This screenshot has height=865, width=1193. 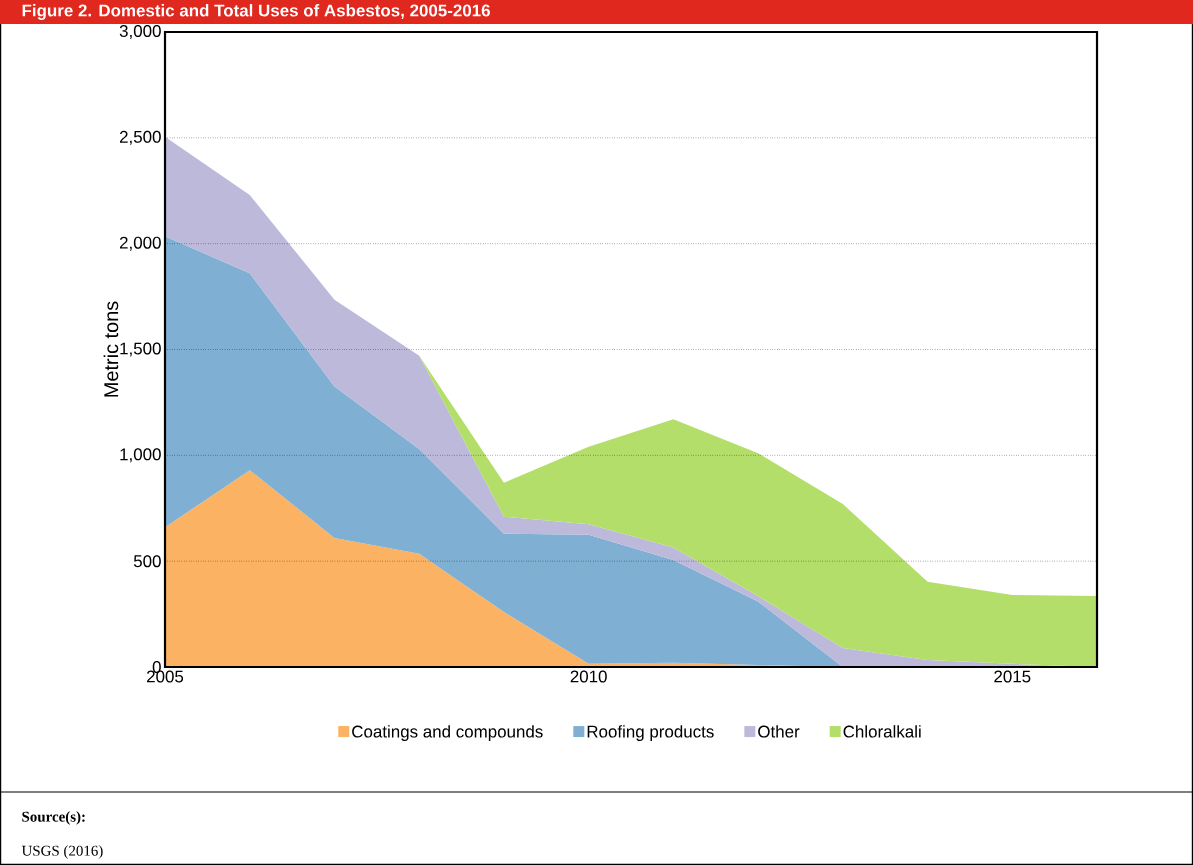 What do you see at coordinates (140, 349) in the screenshot?
I see `y-tick-label: 1,500` at bounding box center [140, 349].